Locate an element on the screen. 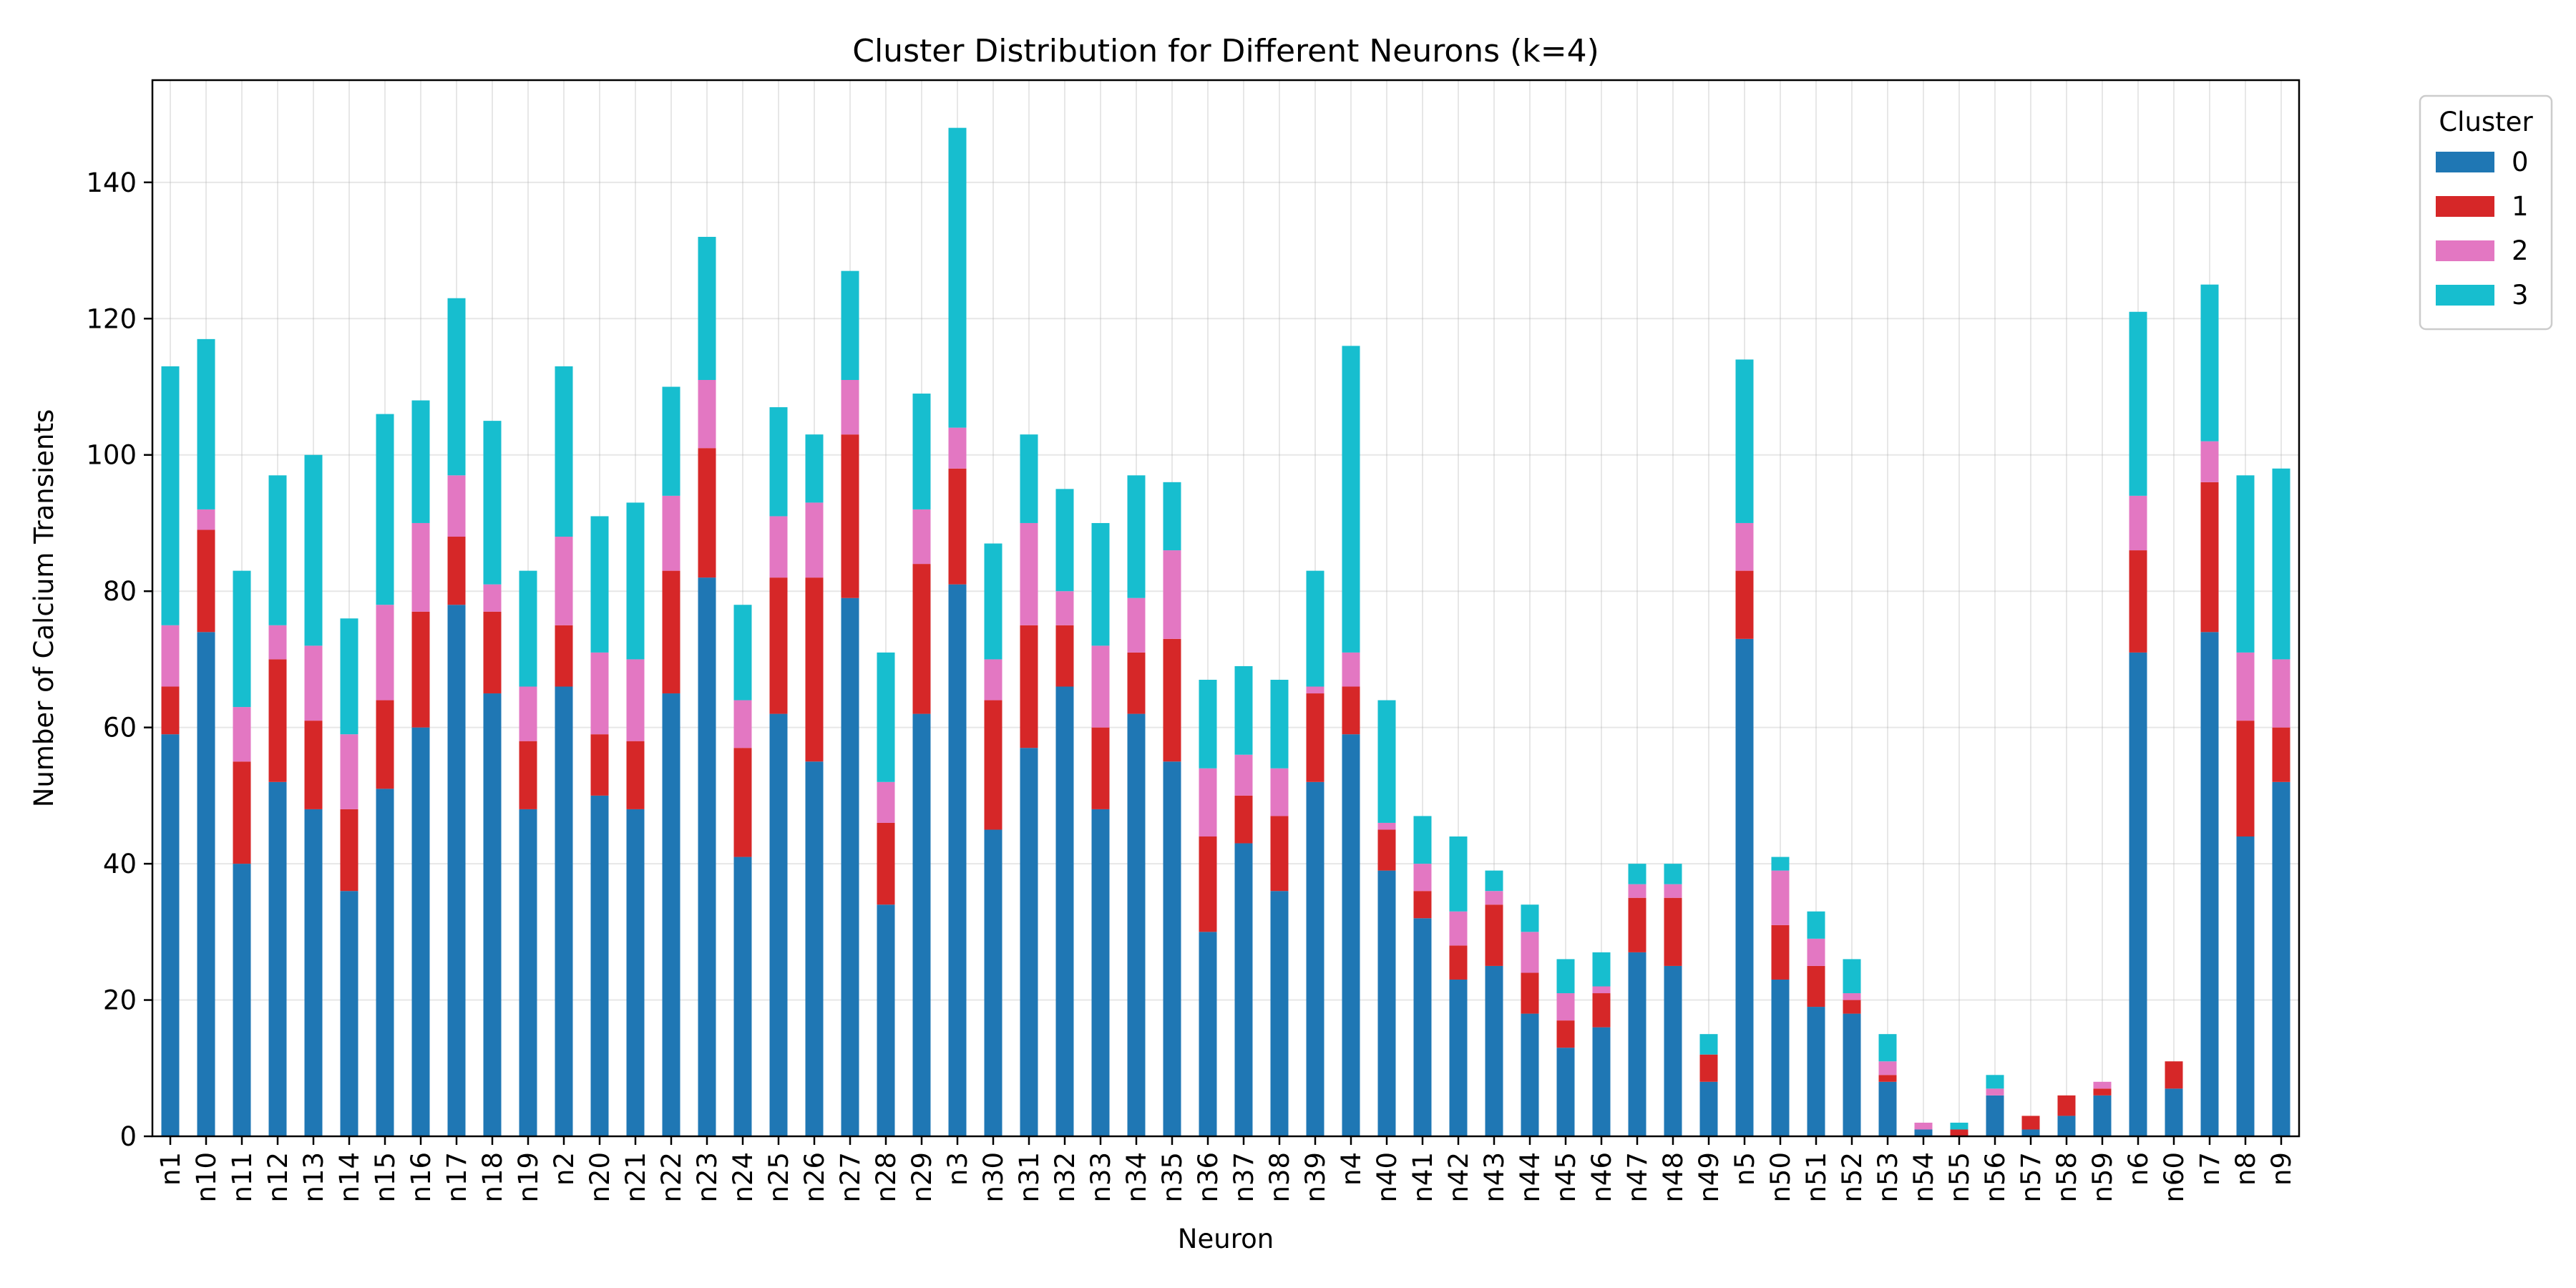  y-tick-label: 40 is located at coordinates (120, 864).